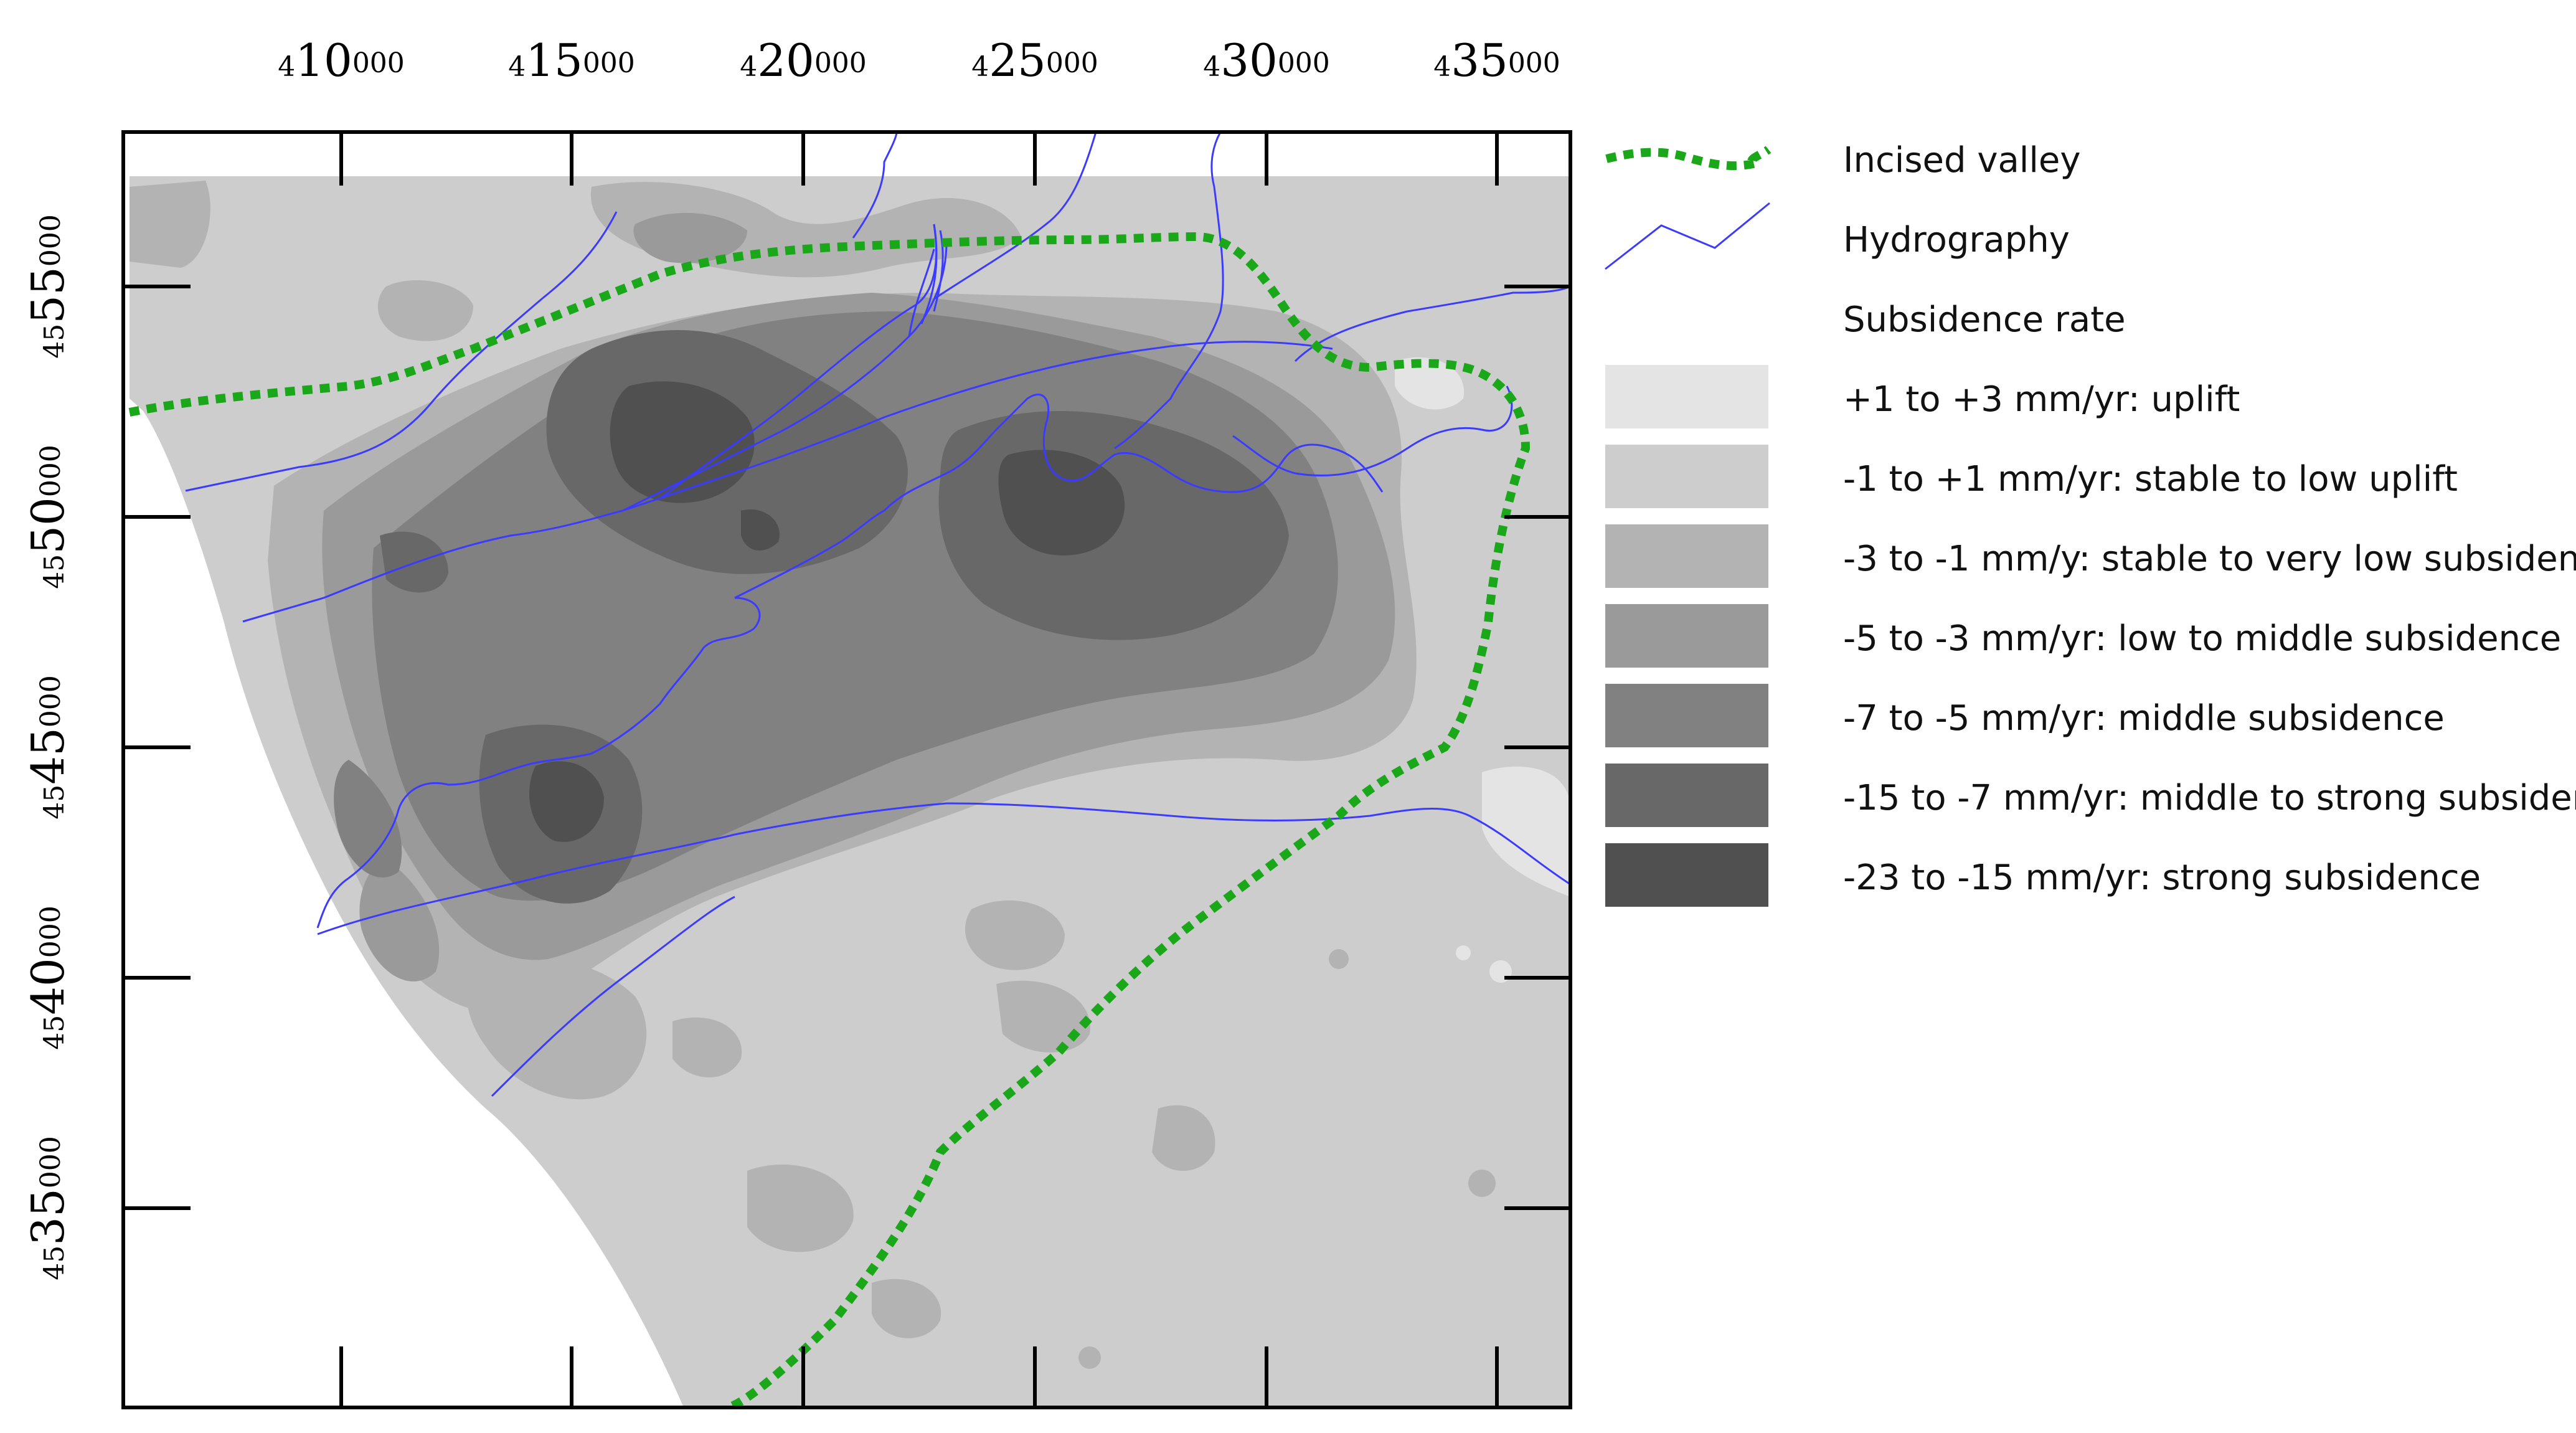 The width and height of the screenshot is (2576, 1433). Describe the element at coordinates (1957, 240) in the screenshot. I see `legend-label: Hydrography` at that location.